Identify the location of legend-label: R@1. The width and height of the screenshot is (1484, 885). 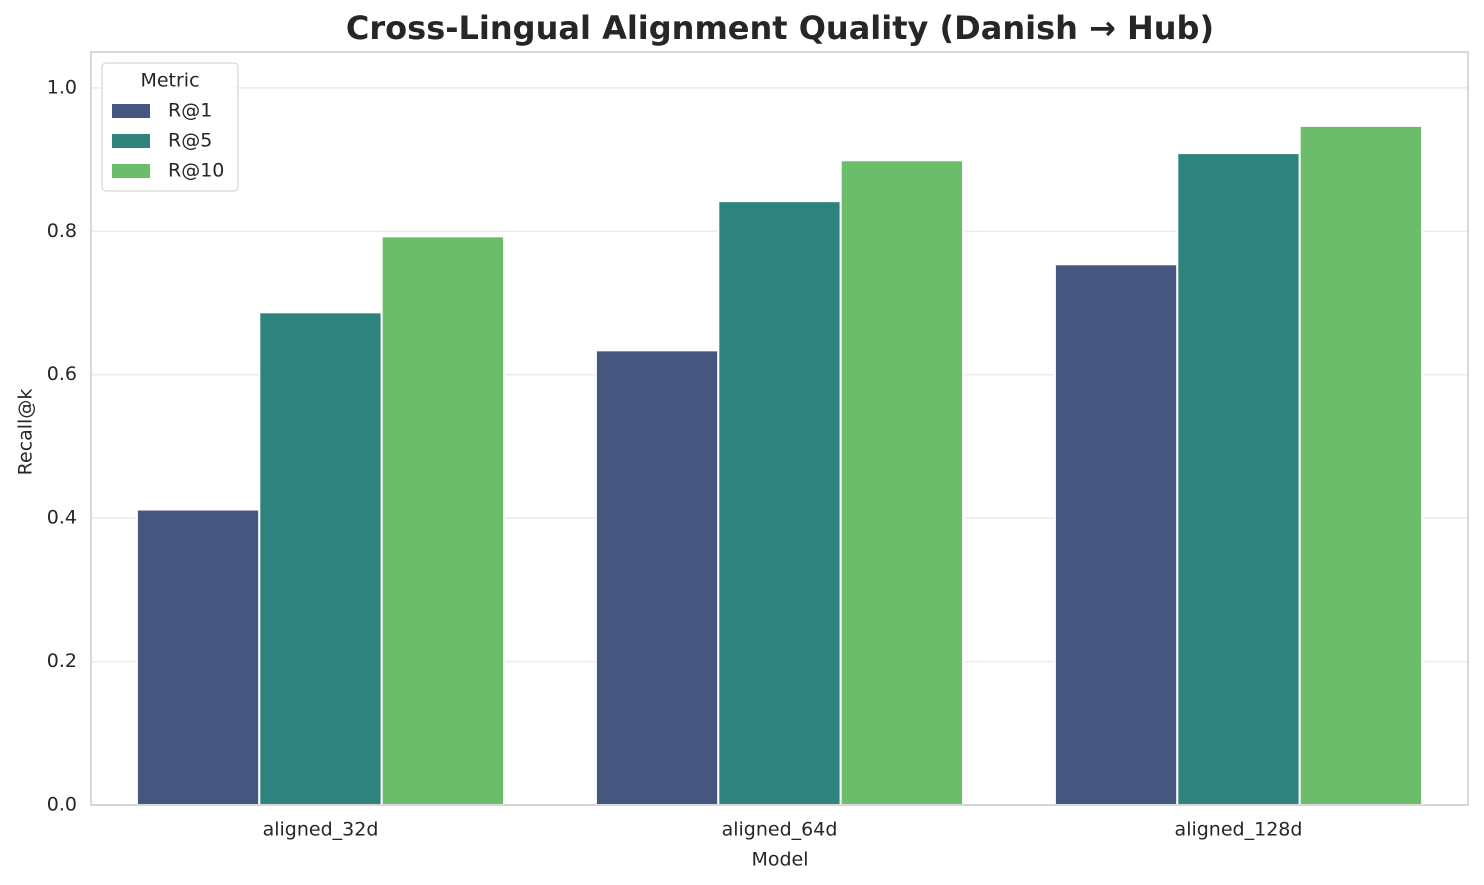
(190, 111).